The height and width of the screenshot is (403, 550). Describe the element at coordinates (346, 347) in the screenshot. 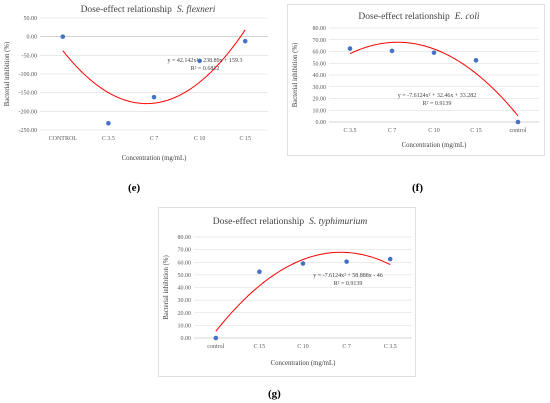

I see `x-tick-label-g: C 7` at that location.